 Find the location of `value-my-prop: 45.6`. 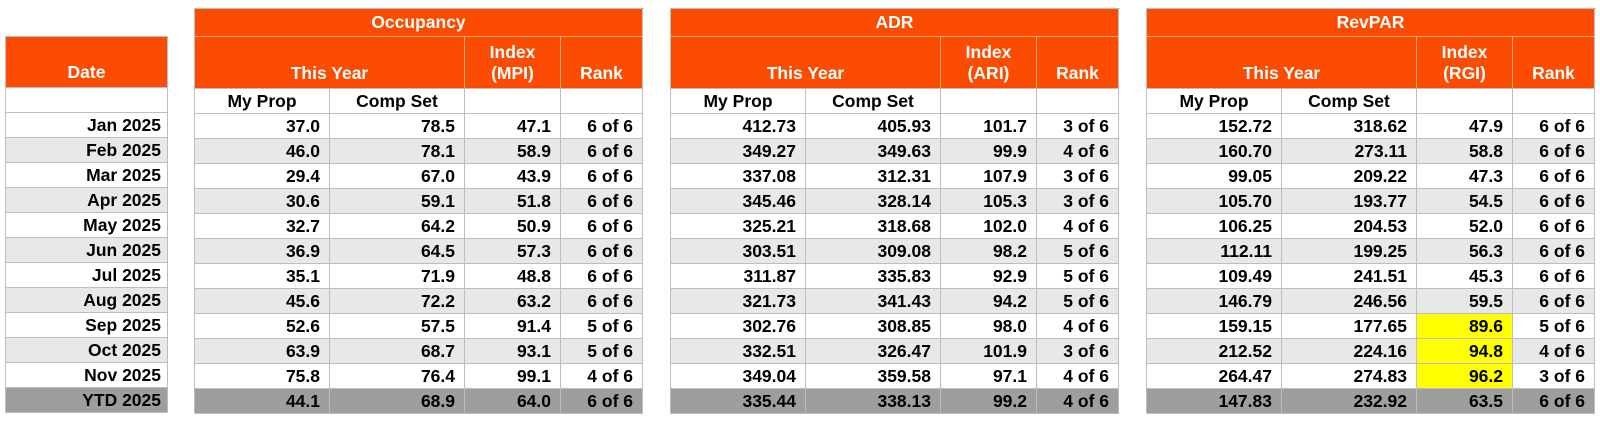

value-my-prop: 45.6 is located at coordinates (262, 301).